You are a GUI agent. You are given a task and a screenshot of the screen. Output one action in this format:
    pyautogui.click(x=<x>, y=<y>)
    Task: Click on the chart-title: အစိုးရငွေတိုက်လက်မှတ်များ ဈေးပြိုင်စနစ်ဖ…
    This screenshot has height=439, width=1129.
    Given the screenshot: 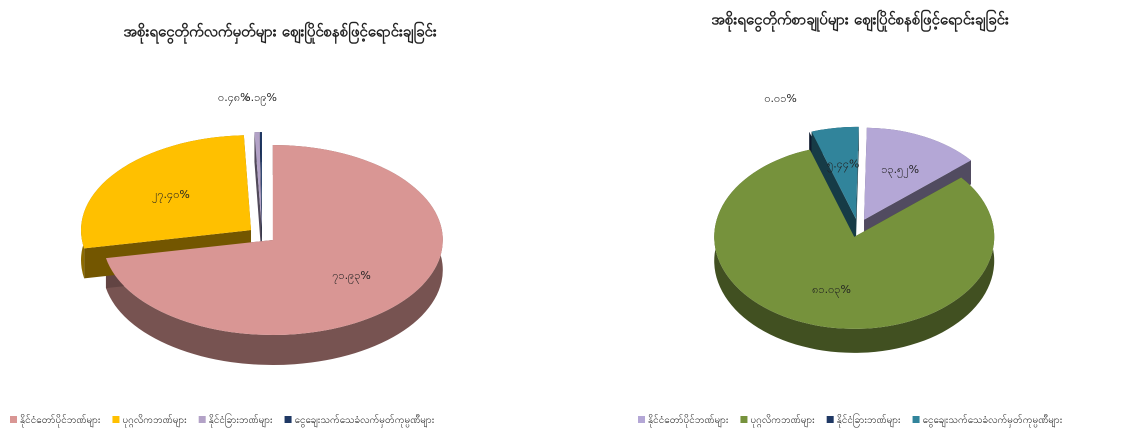 What is the action you would take?
    pyautogui.click(x=280, y=33)
    